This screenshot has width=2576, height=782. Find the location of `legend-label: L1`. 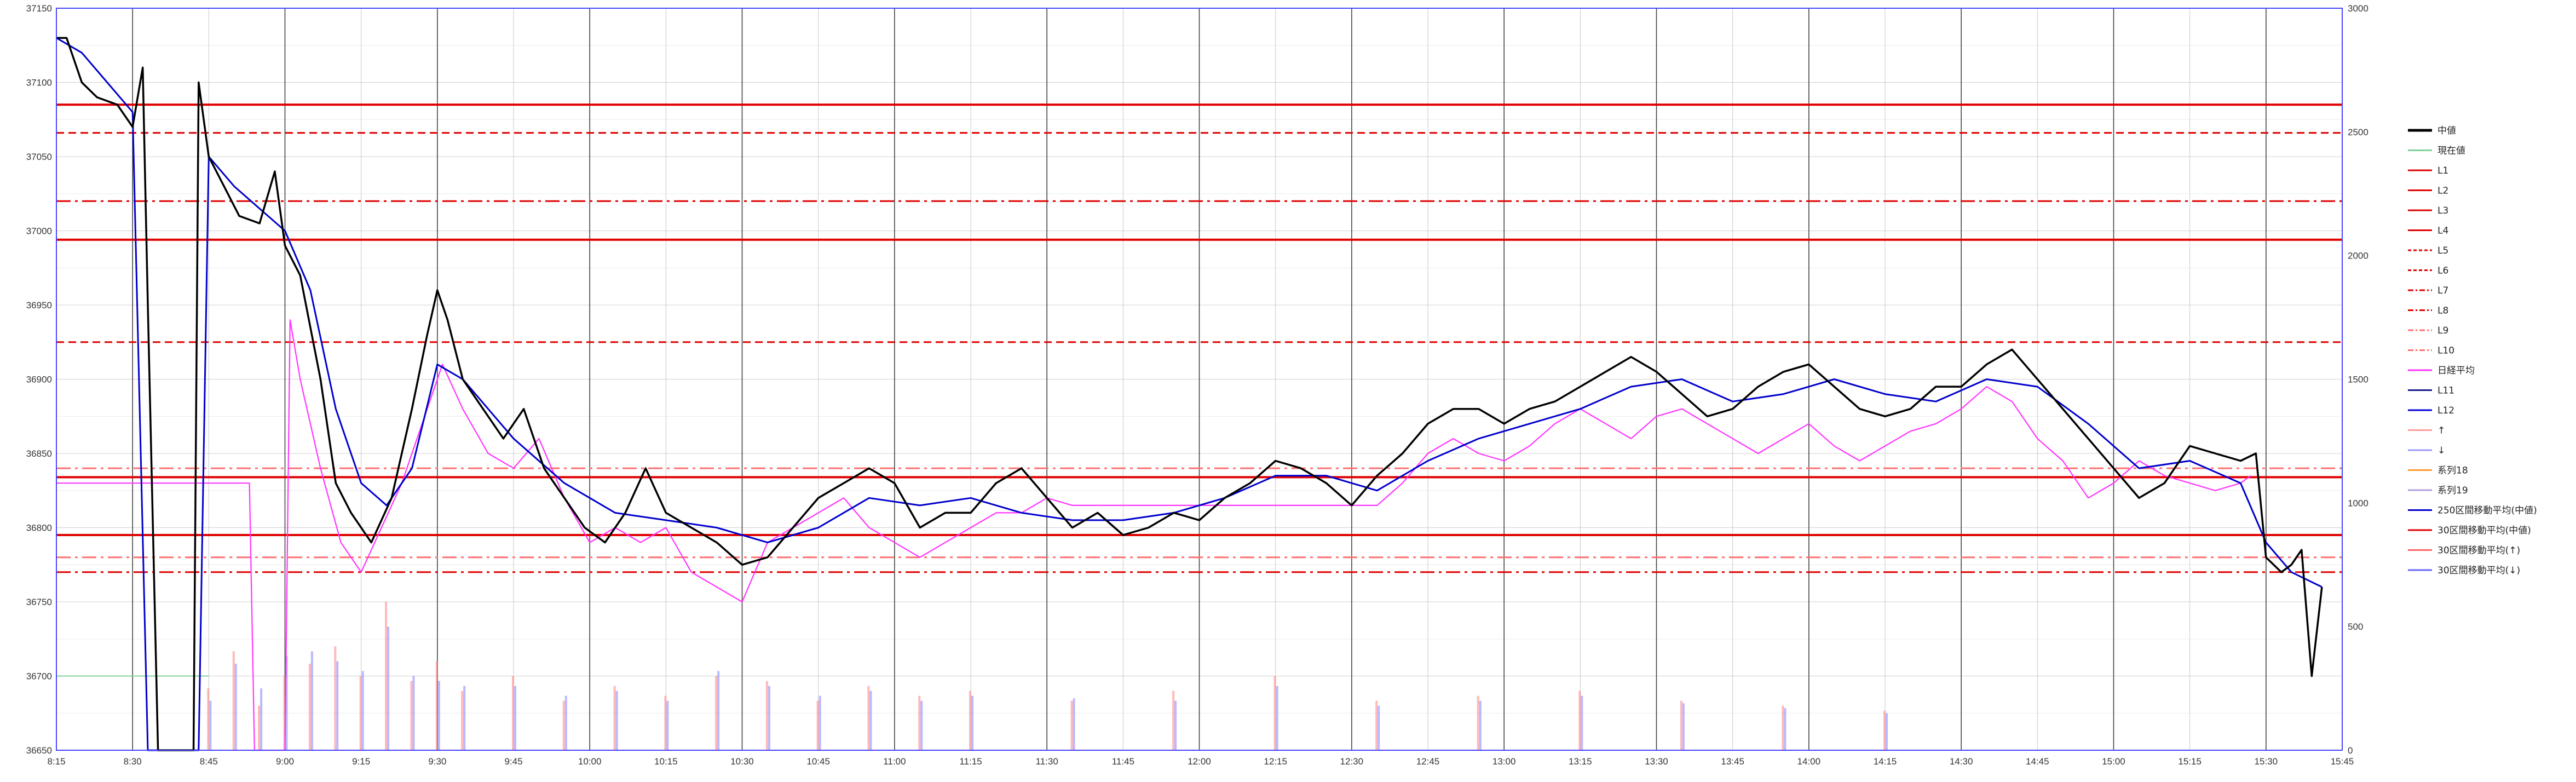

legend-label: L1 is located at coordinates (2442, 170).